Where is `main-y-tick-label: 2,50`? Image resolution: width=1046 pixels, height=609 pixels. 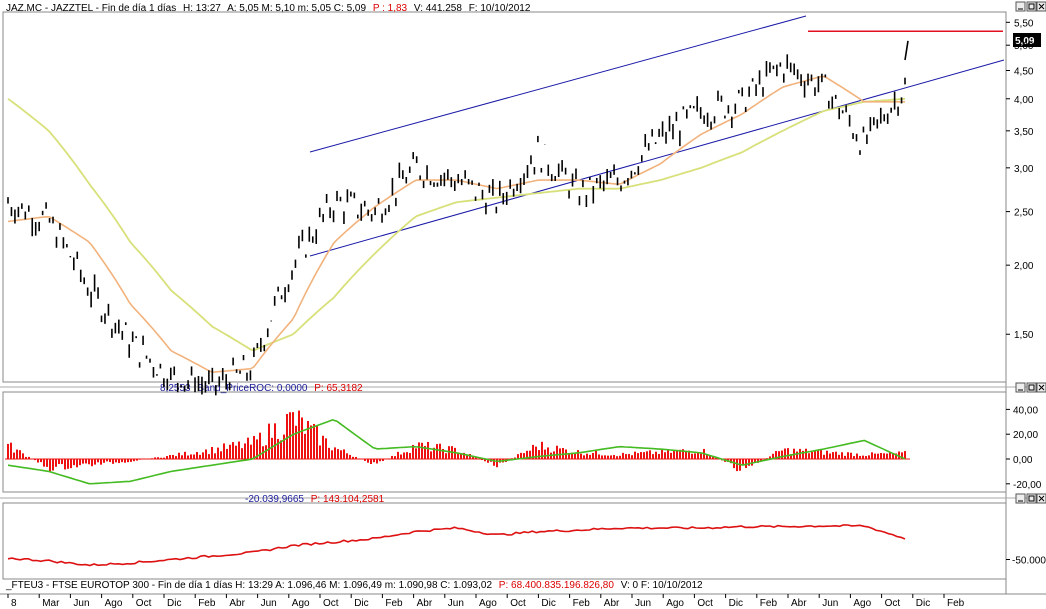 main-y-tick-label: 2,50 is located at coordinates (1024, 213).